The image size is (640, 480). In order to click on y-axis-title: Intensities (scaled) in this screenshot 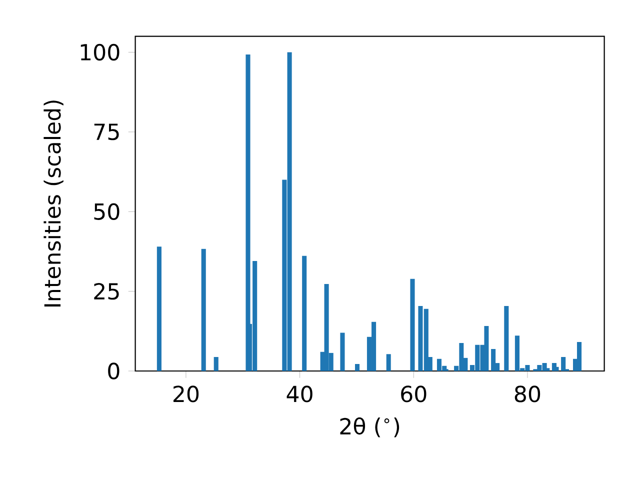, I will do `click(54, 203)`.